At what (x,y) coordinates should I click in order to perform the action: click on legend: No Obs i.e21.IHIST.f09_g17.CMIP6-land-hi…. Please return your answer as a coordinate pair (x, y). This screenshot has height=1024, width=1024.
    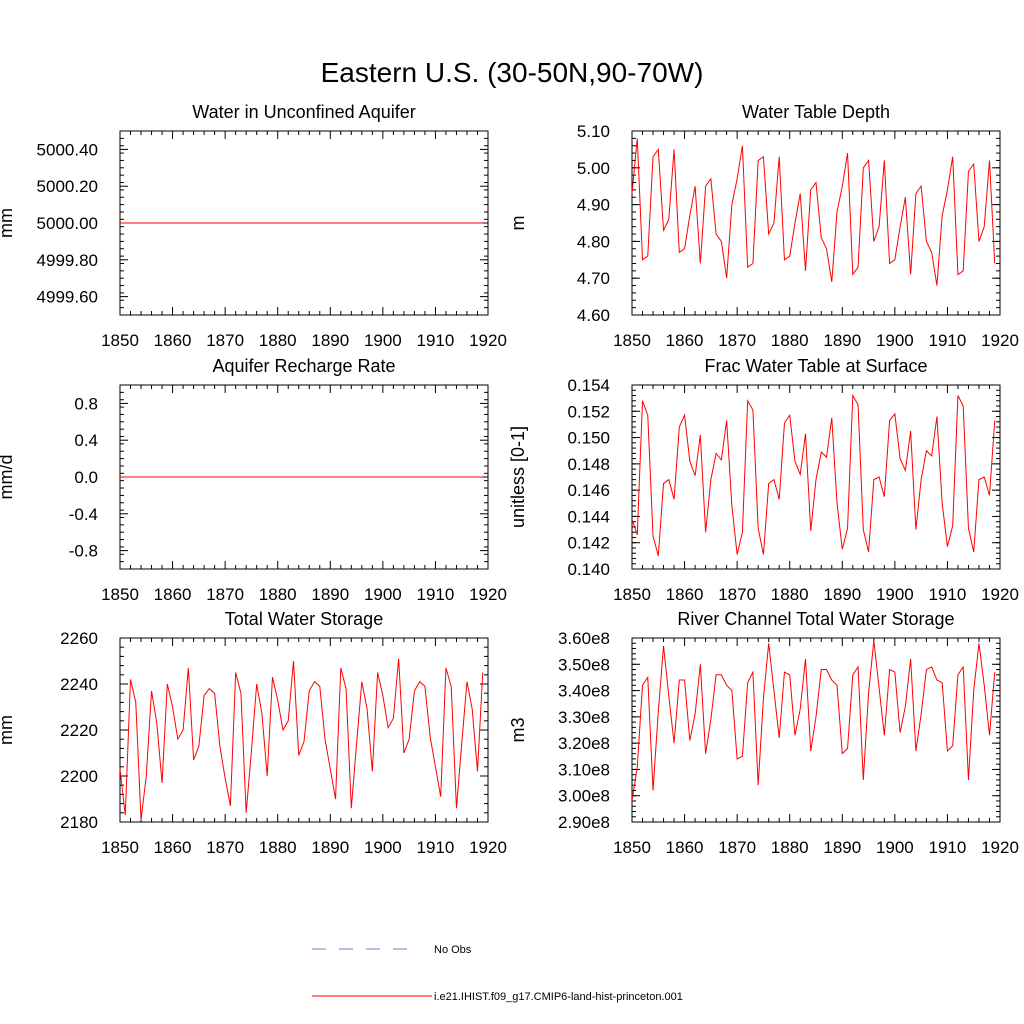
    Looking at the image, I should click on (497, 973).